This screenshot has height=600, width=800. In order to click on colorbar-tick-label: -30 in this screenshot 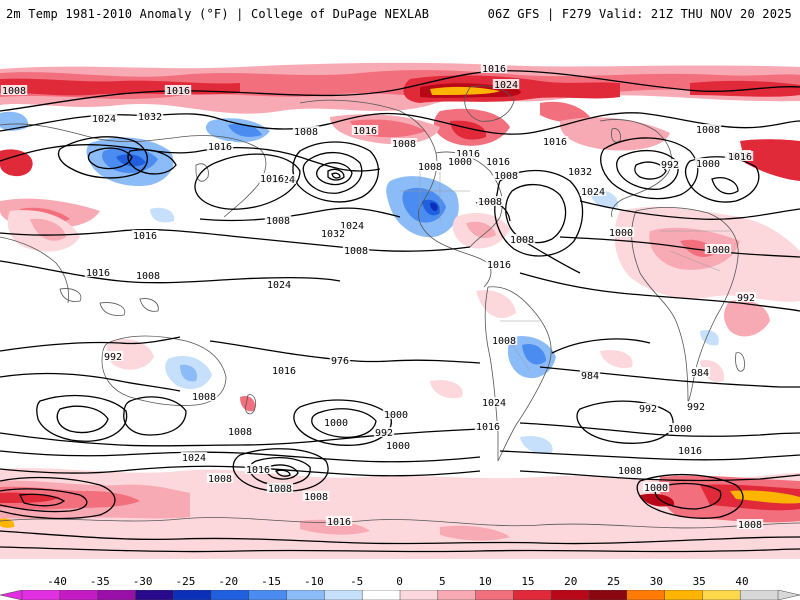, I will do `click(142, 581)`.